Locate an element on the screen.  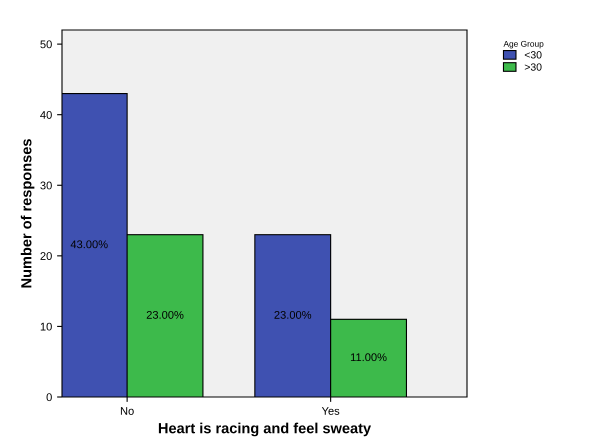
y-tick-label: 10 is located at coordinates (46, 326).